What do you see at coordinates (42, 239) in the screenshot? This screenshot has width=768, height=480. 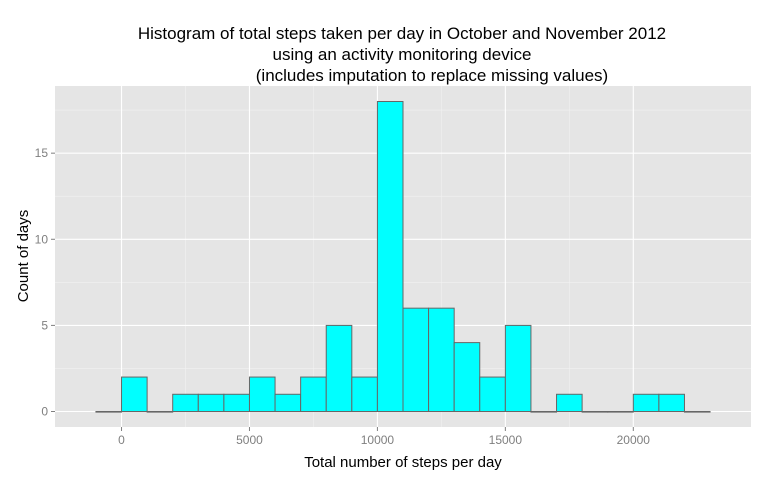 I see `y-tick-label: 10` at bounding box center [42, 239].